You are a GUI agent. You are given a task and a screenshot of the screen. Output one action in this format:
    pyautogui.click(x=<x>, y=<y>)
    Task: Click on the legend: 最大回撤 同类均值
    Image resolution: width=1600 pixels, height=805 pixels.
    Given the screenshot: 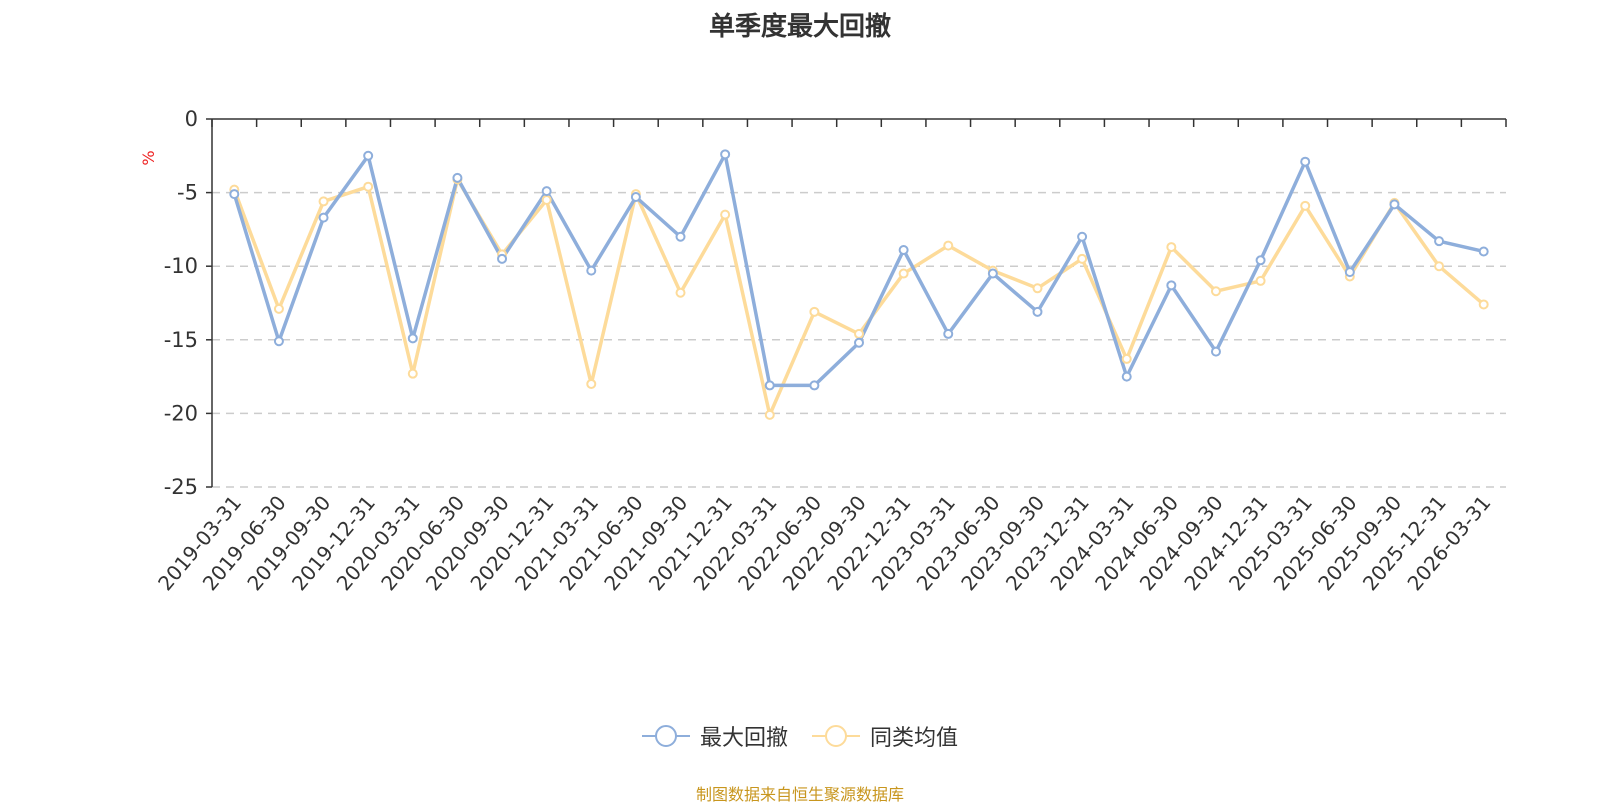 What is the action you would take?
    pyautogui.click(x=800, y=736)
    